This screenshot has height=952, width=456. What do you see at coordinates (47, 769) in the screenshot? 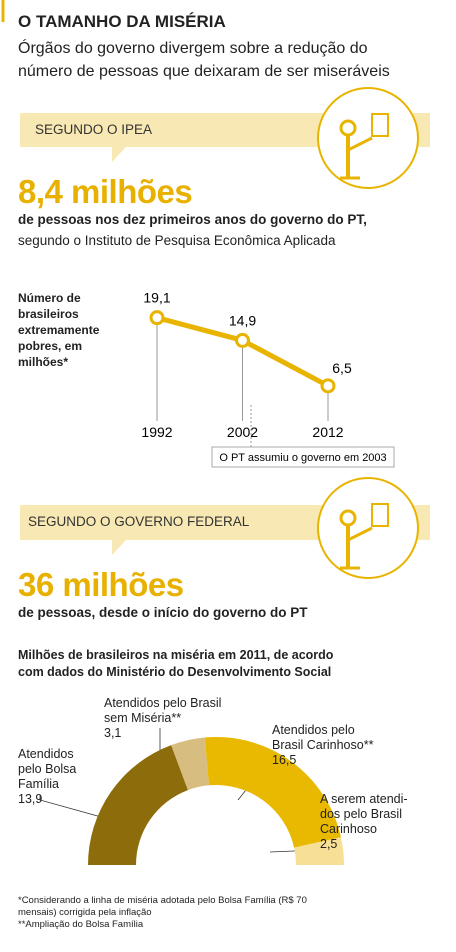
I see `slice-label: Atendidos pelo Bolsa Família` at bounding box center [47, 769].